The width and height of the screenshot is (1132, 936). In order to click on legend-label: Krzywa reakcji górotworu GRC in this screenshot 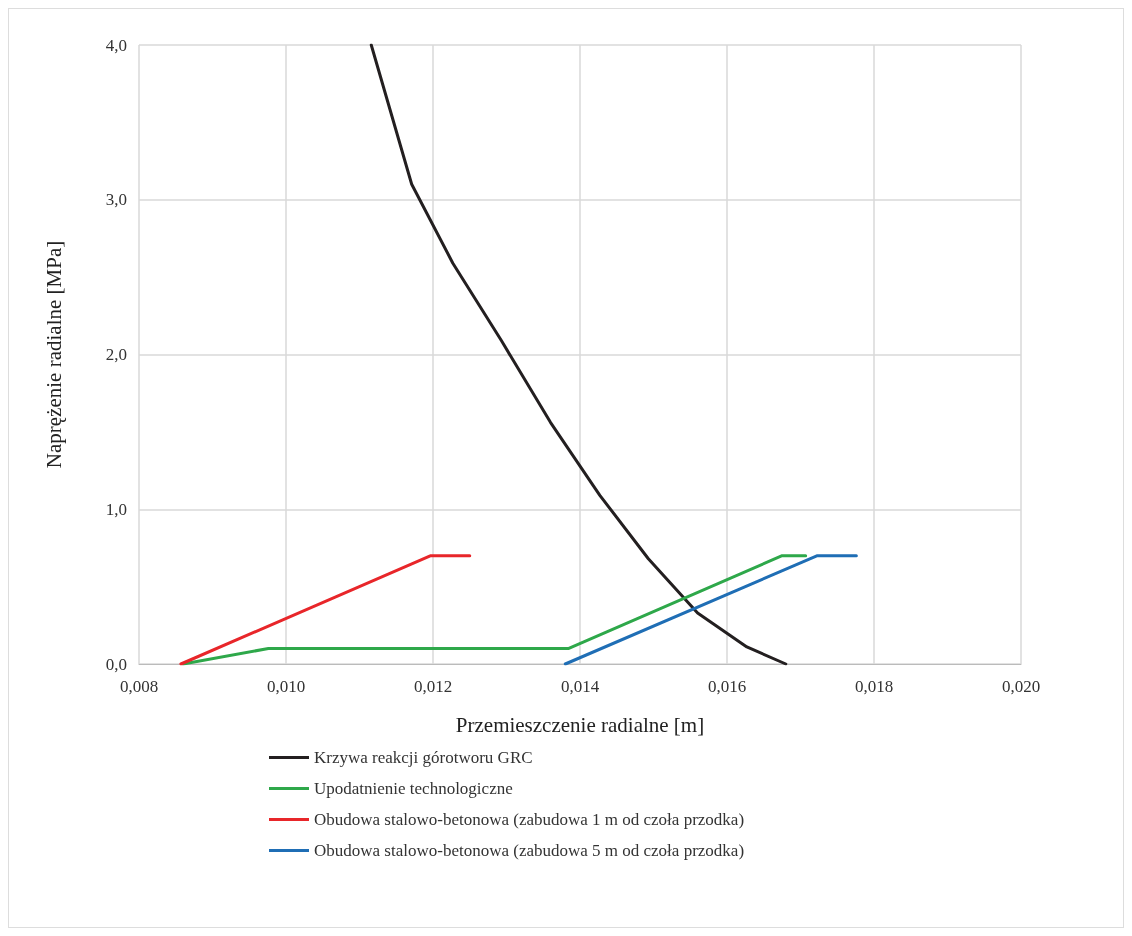, I will do `click(423, 757)`.